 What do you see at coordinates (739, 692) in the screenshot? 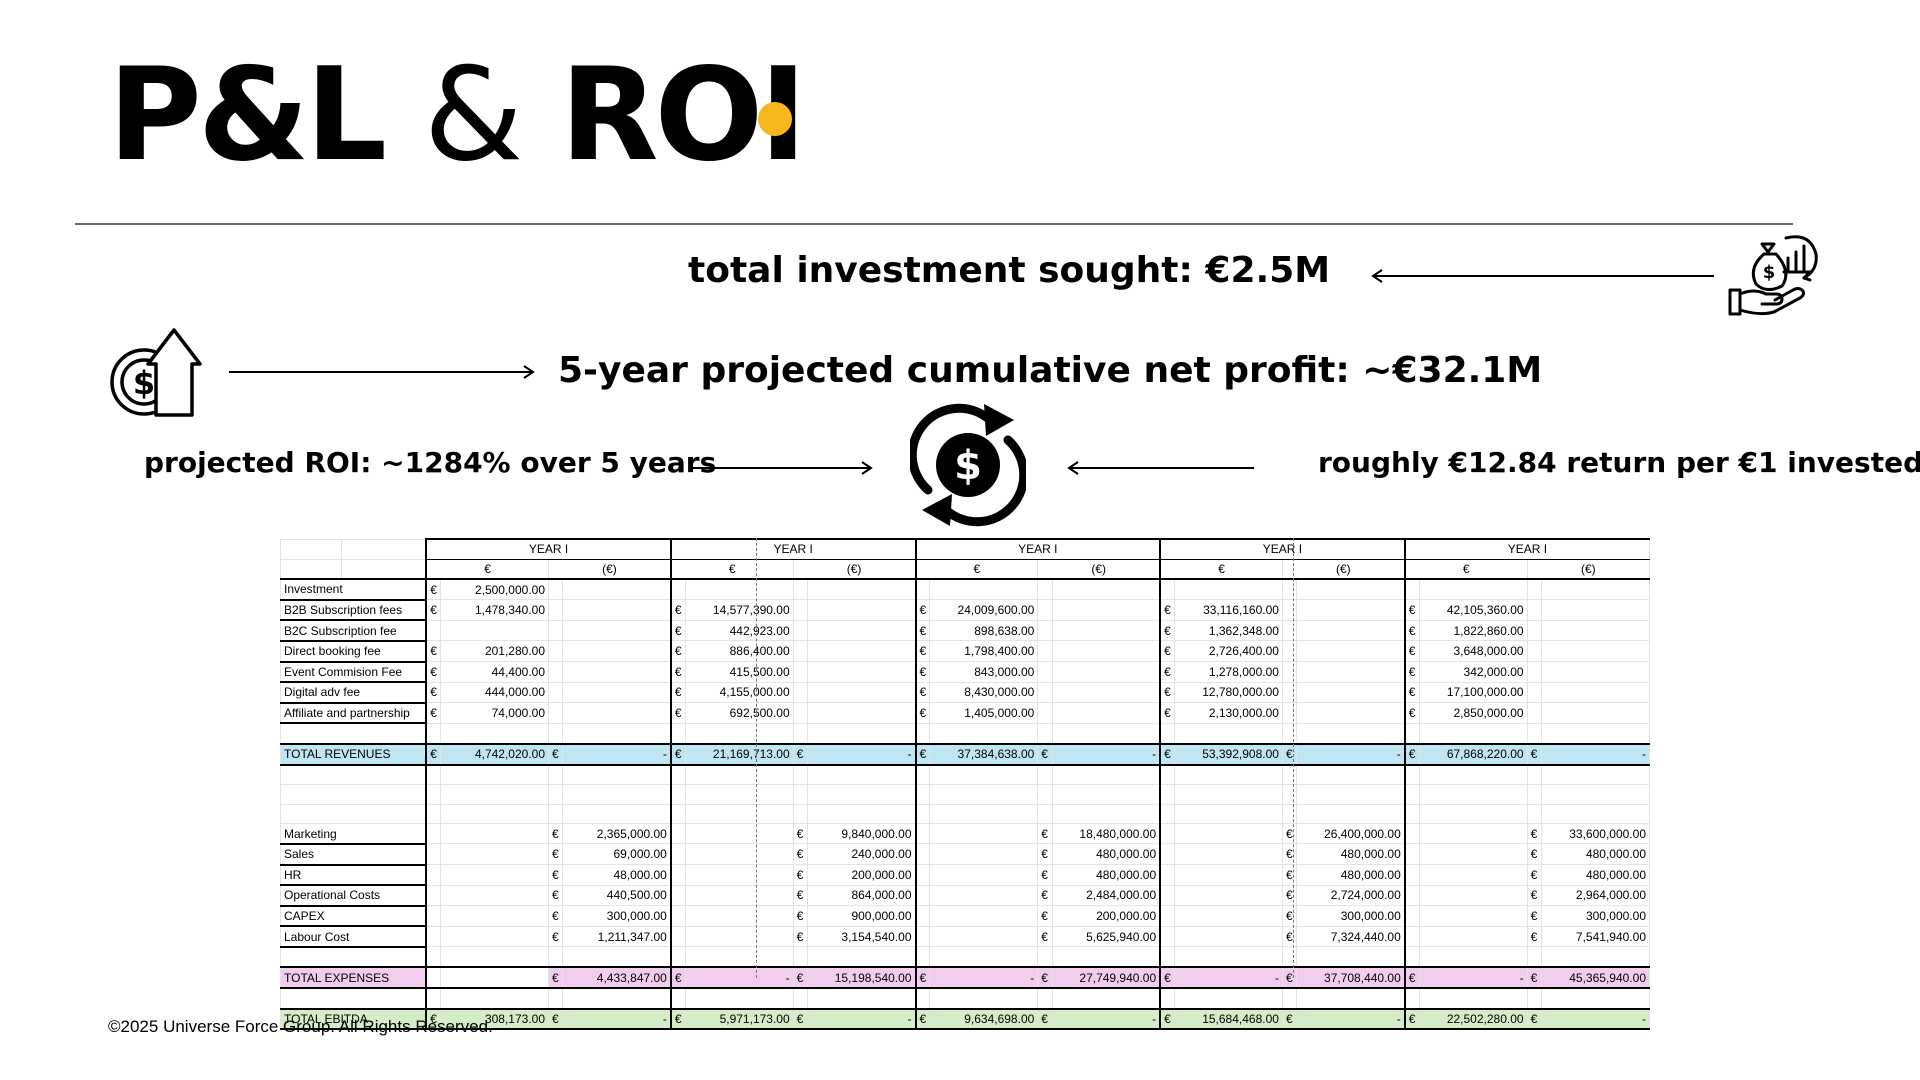
I see `revenue-value: 4,155,000.00` at bounding box center [739, 692].